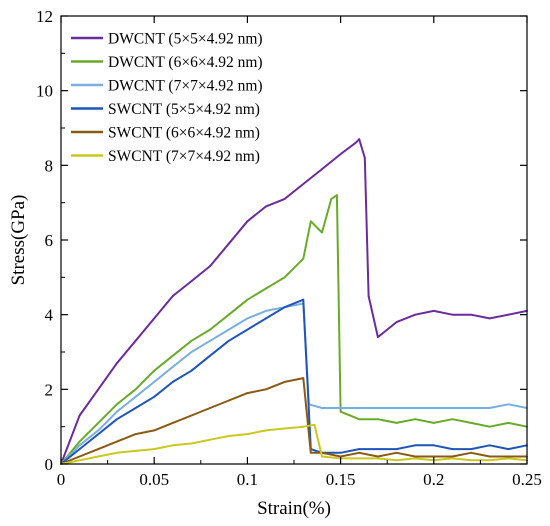 This screenshot has width=550, height=526. Describe the element at coordinates (247, 479) in the screenshot. I see `x-tick-label: 0.1` at that location.